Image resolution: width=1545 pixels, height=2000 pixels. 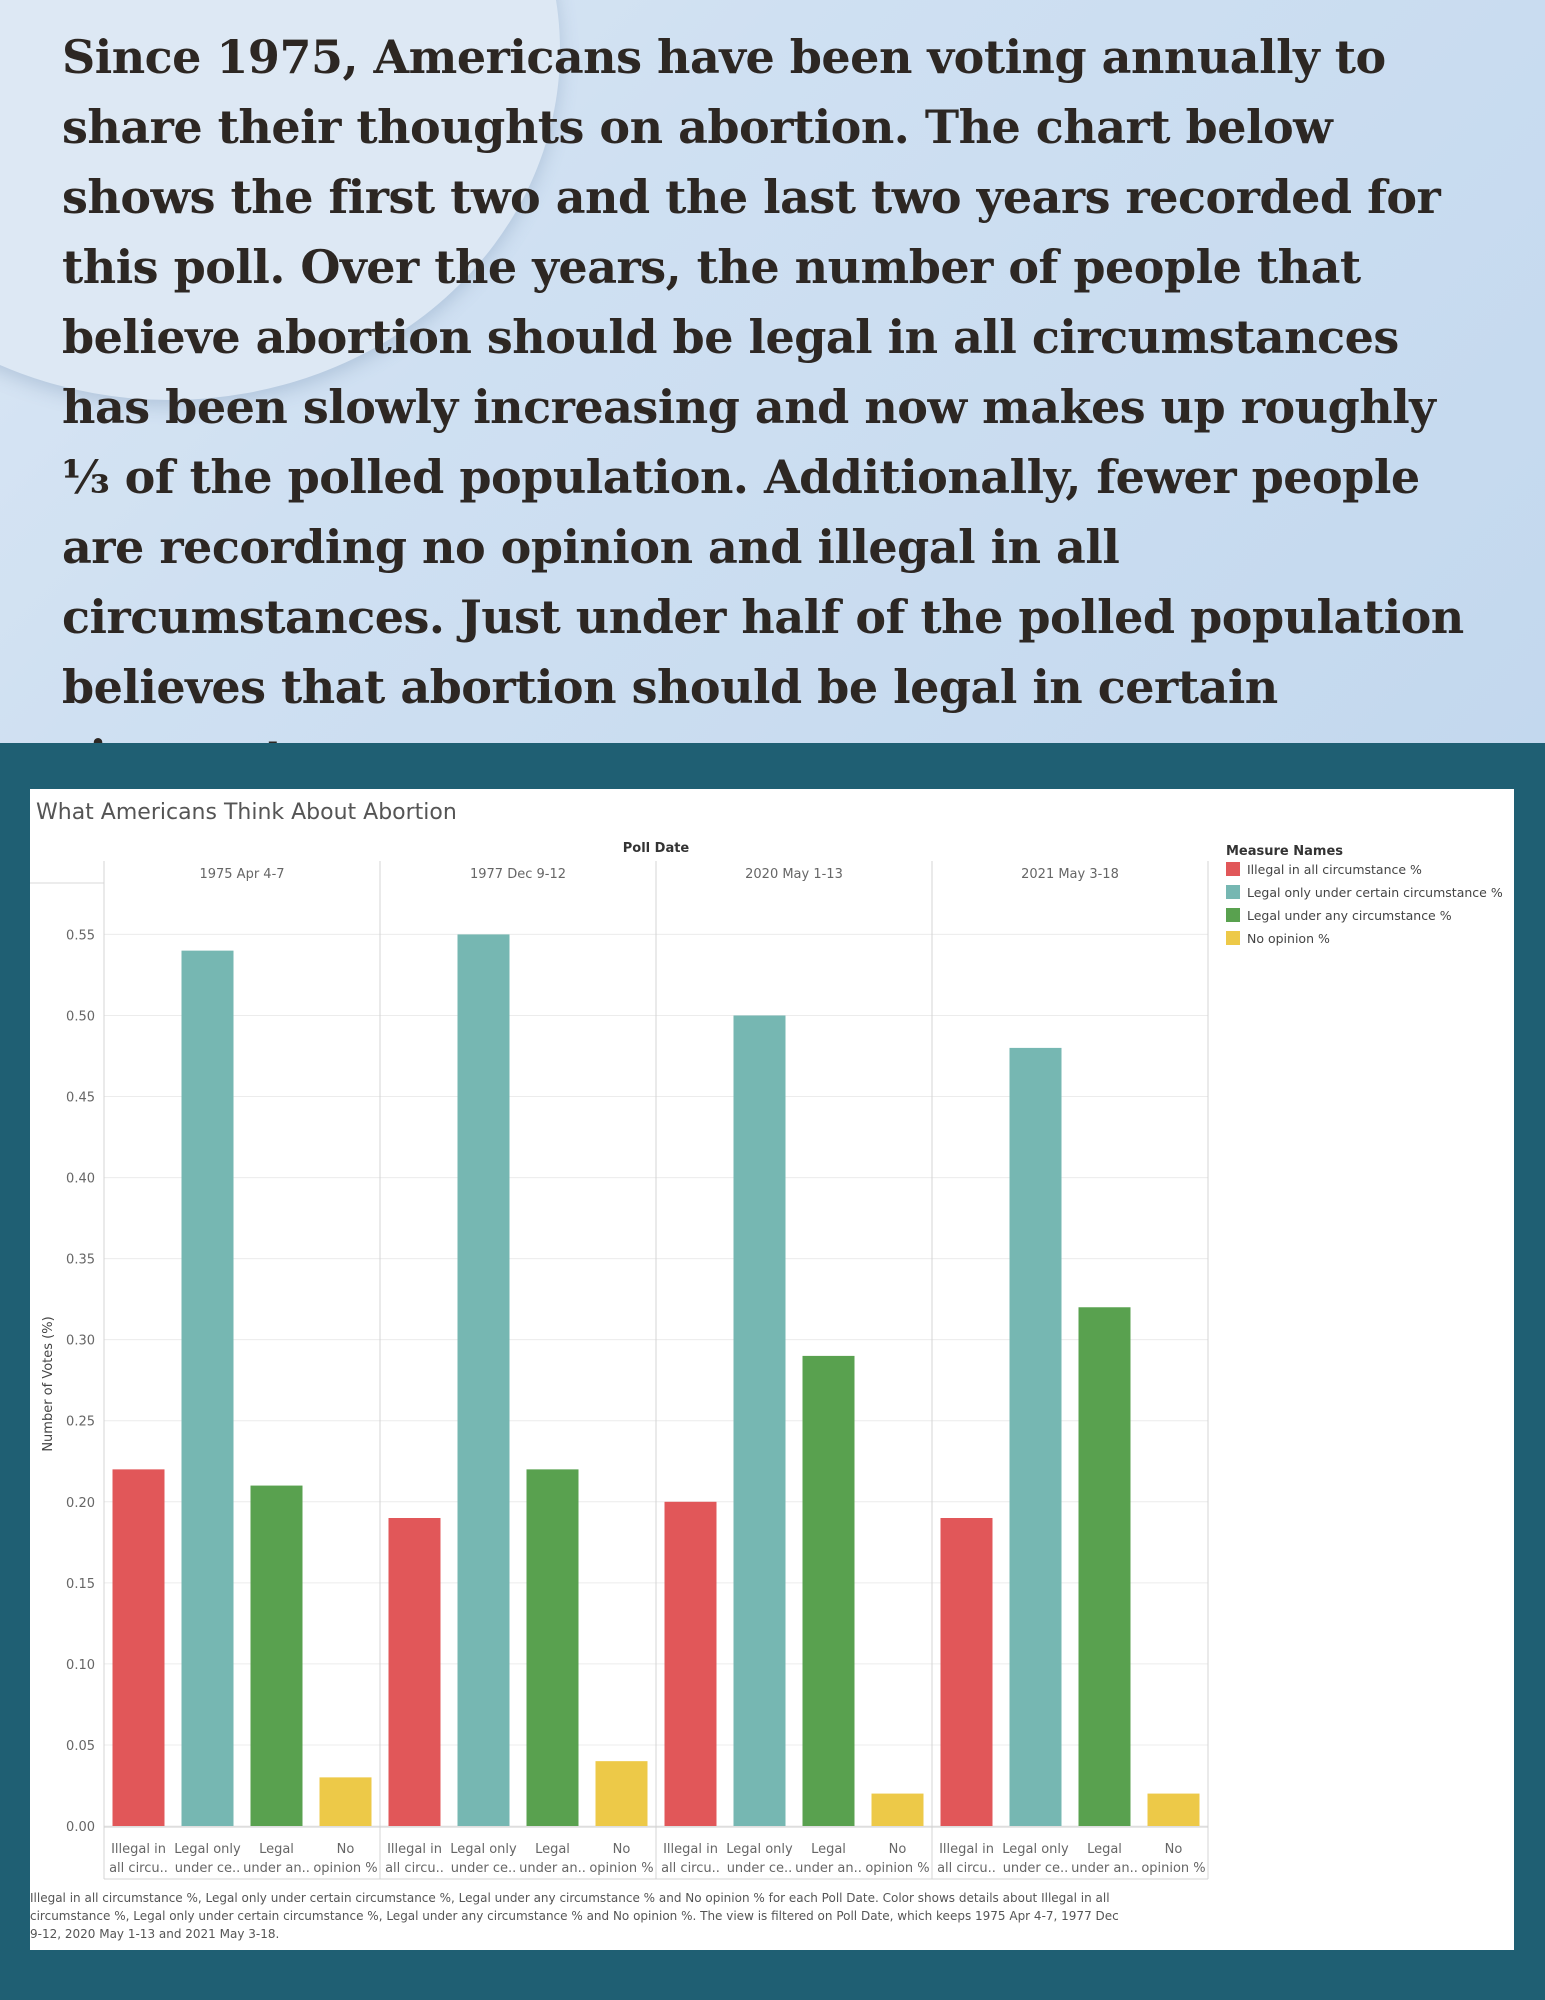 What do you see at coordinates (80, 1179) in the screenshot?
I see `y-tick-label: 0.40` at bounding box center [80, 1179].